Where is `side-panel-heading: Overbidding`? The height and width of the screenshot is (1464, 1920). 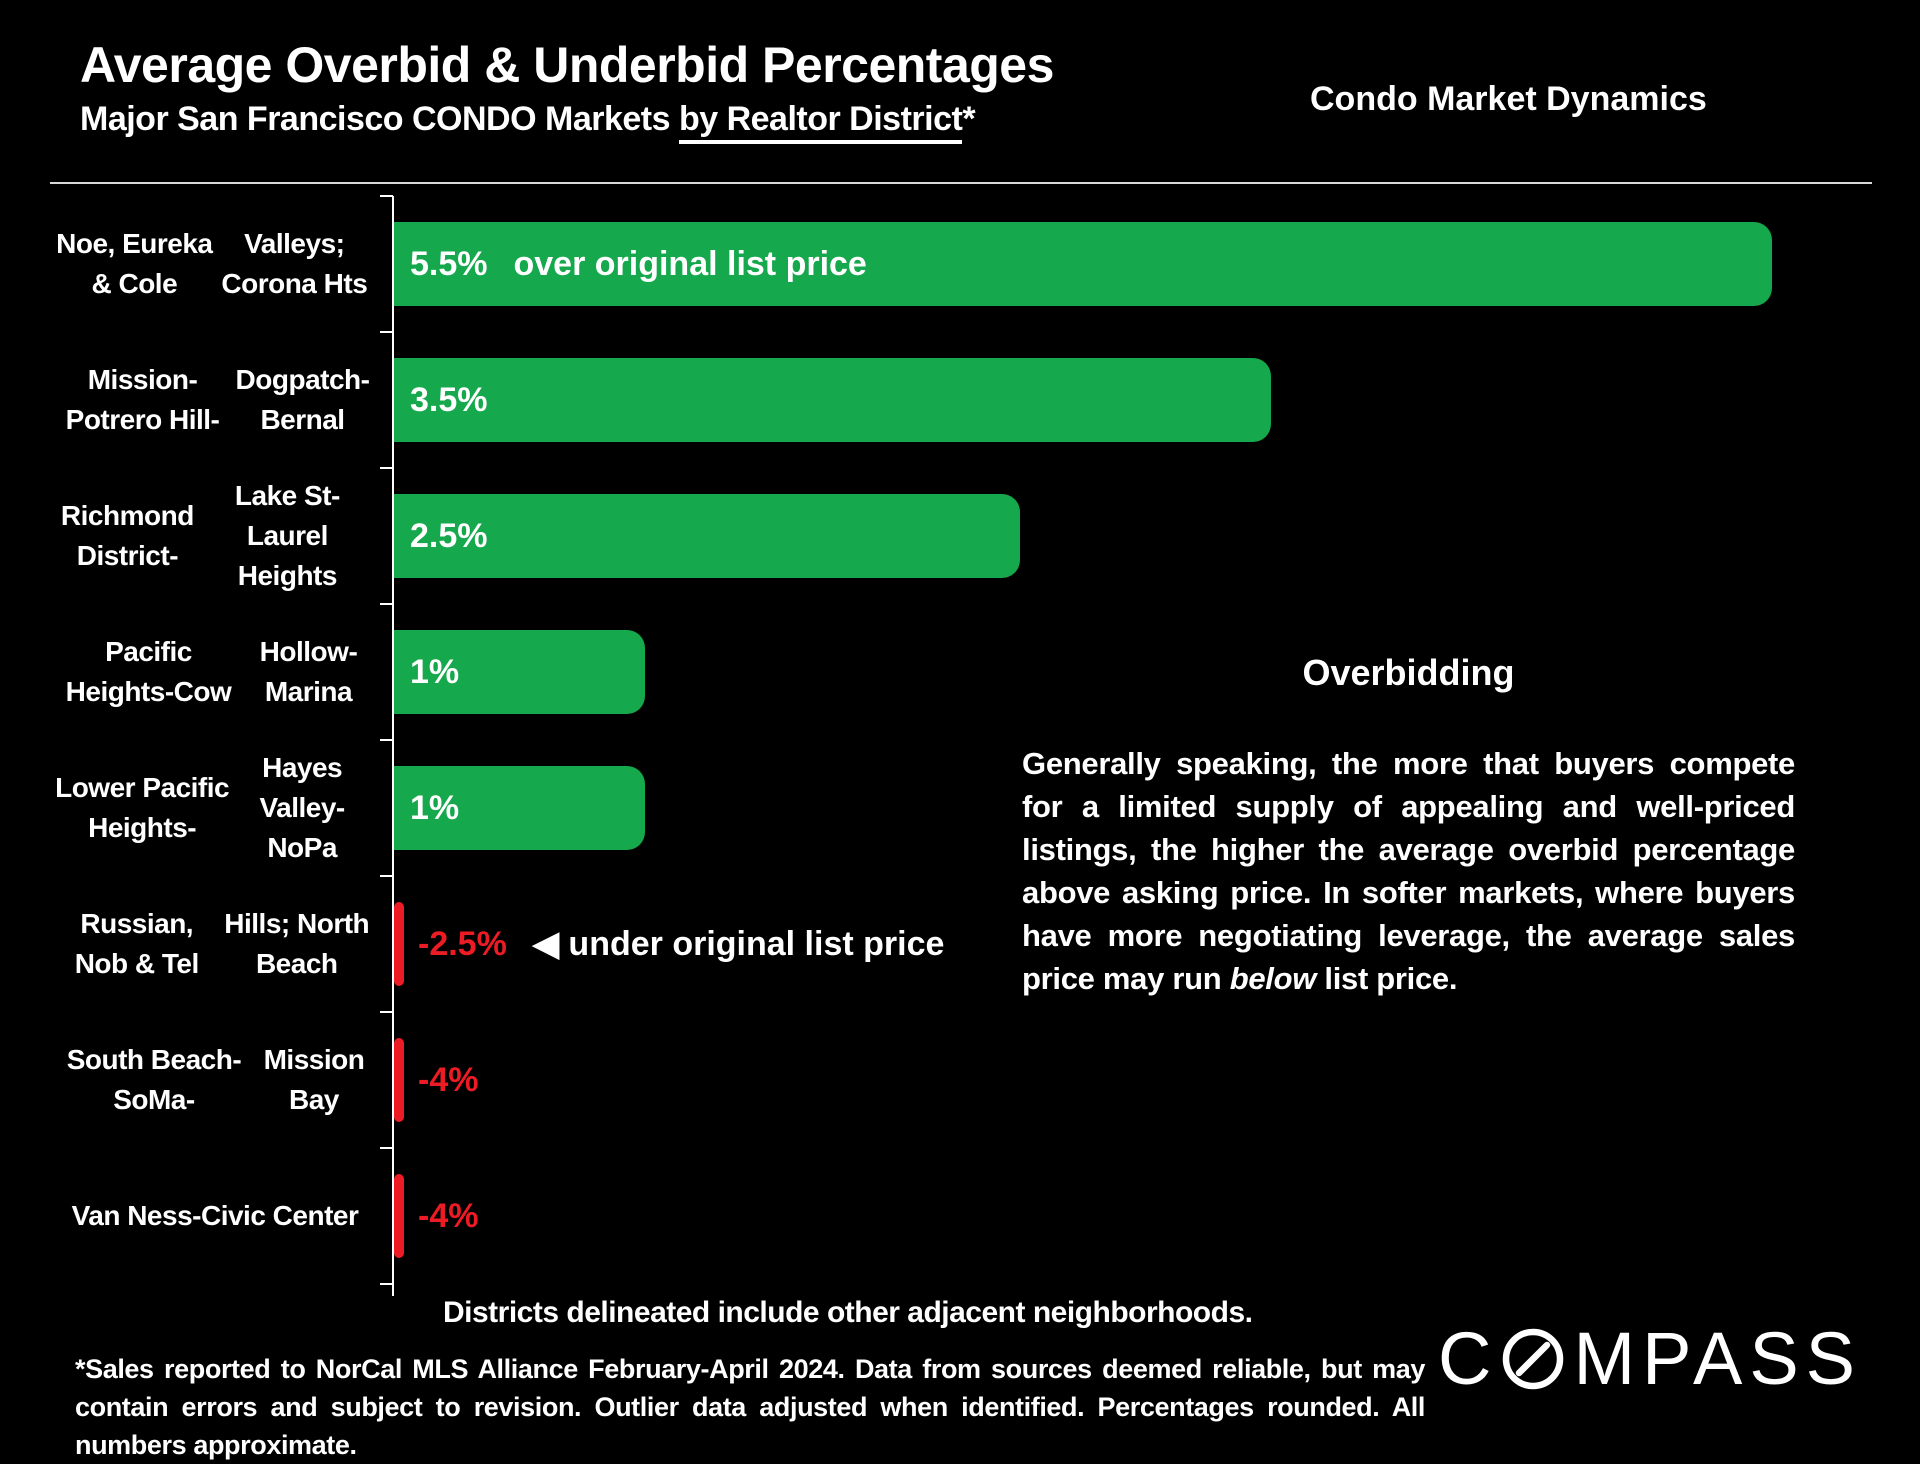
side-panel-heading: Overbidding is located at coordinates (1408, 672).